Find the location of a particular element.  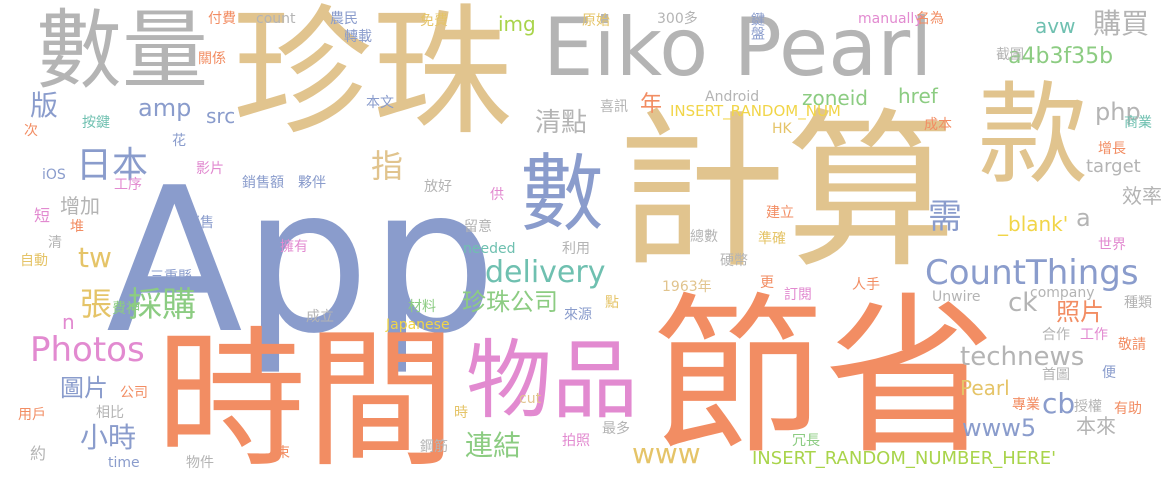

word-item: 物品 is located at coordinates (552, 381).